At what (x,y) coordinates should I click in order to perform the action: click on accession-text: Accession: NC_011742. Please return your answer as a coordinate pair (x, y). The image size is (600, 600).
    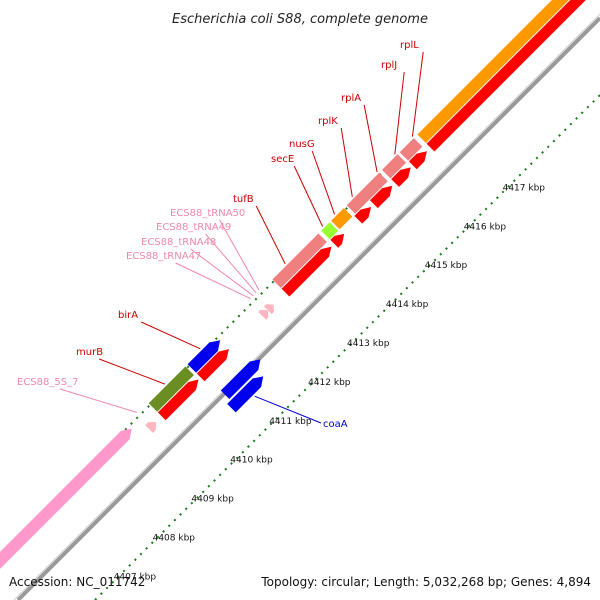
    Looking at the image, I should click on (77, 582).